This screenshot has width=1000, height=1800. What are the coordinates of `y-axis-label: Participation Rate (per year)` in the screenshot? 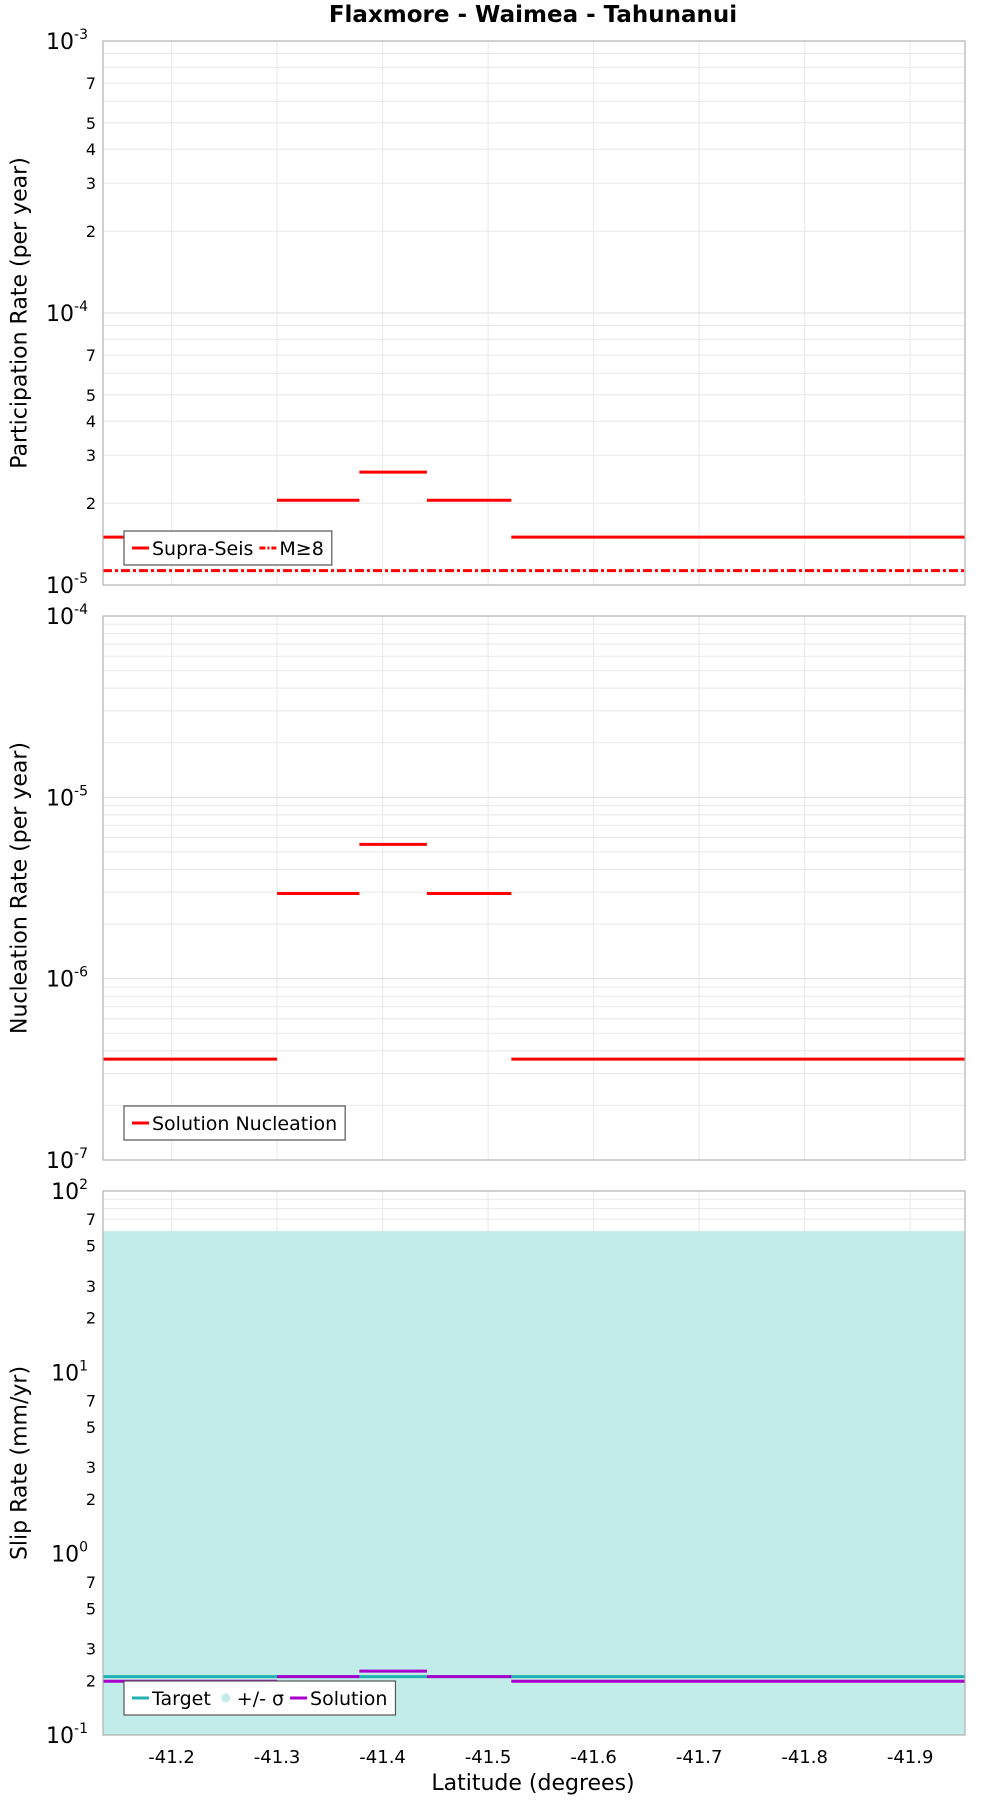 It's located at (20, 313).